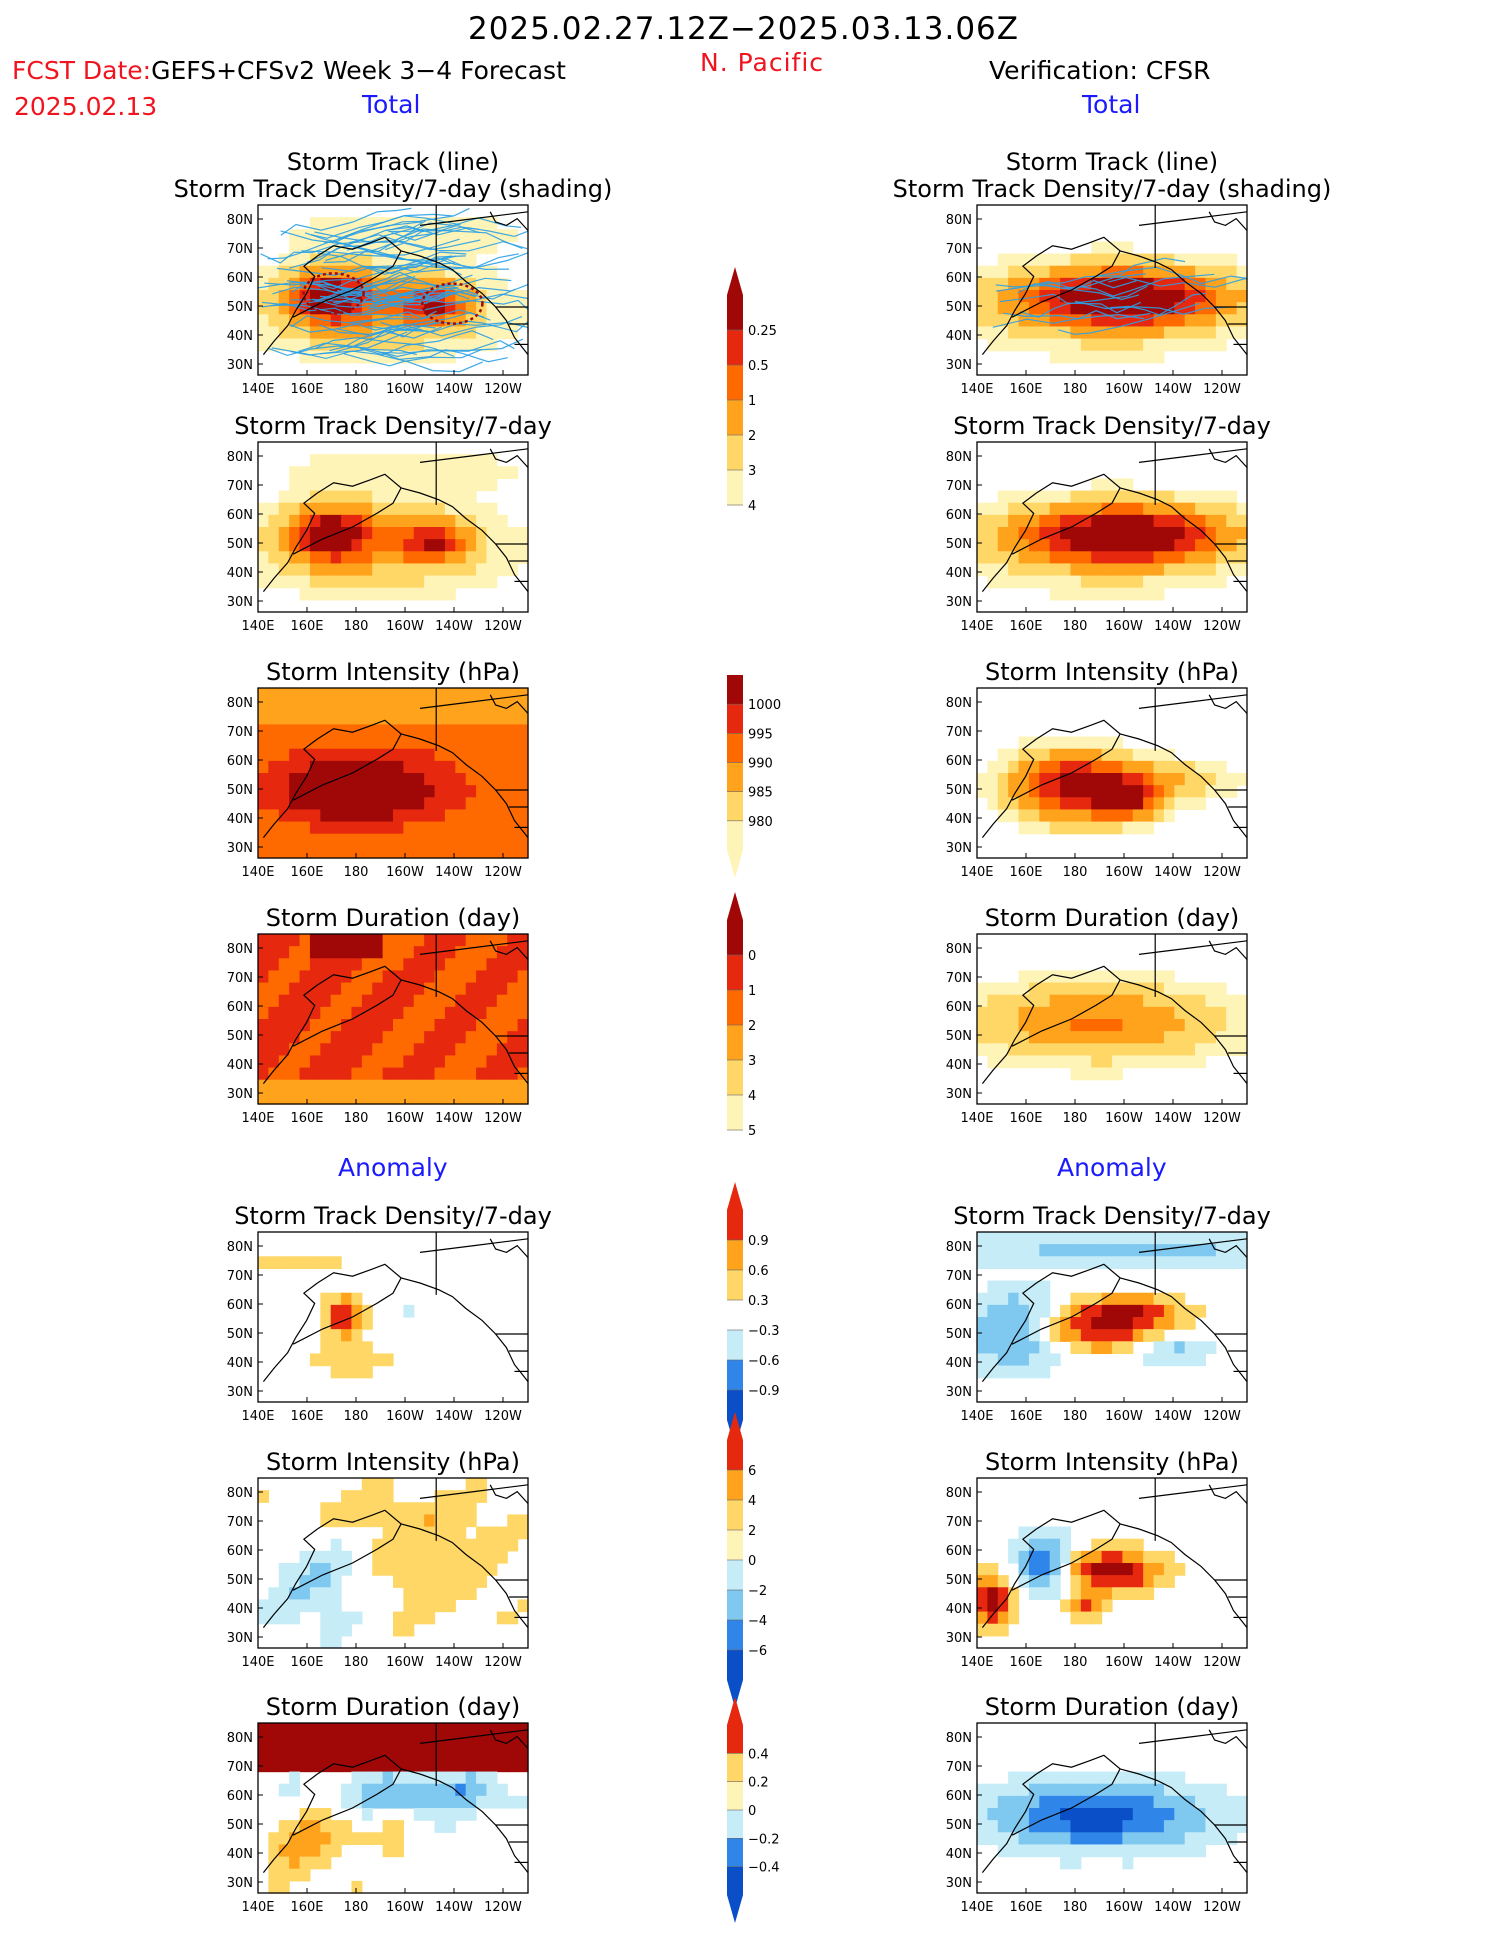 Image resolution: width=1487 pixels, height=1945 pixels. I want to click on forecast-total-track-colorbar-segment, so click(735, 383).